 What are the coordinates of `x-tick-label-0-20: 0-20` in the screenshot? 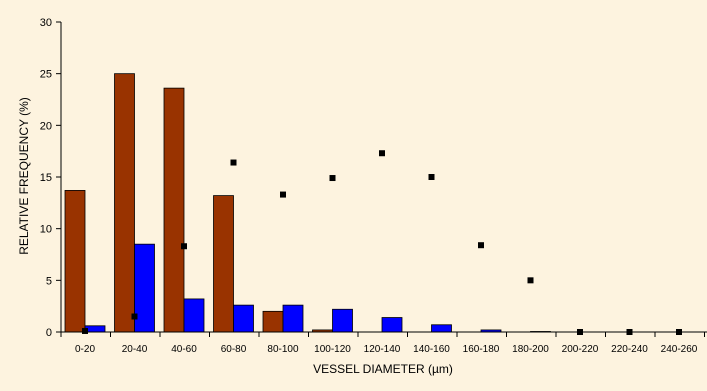 It's located at (85, 349).